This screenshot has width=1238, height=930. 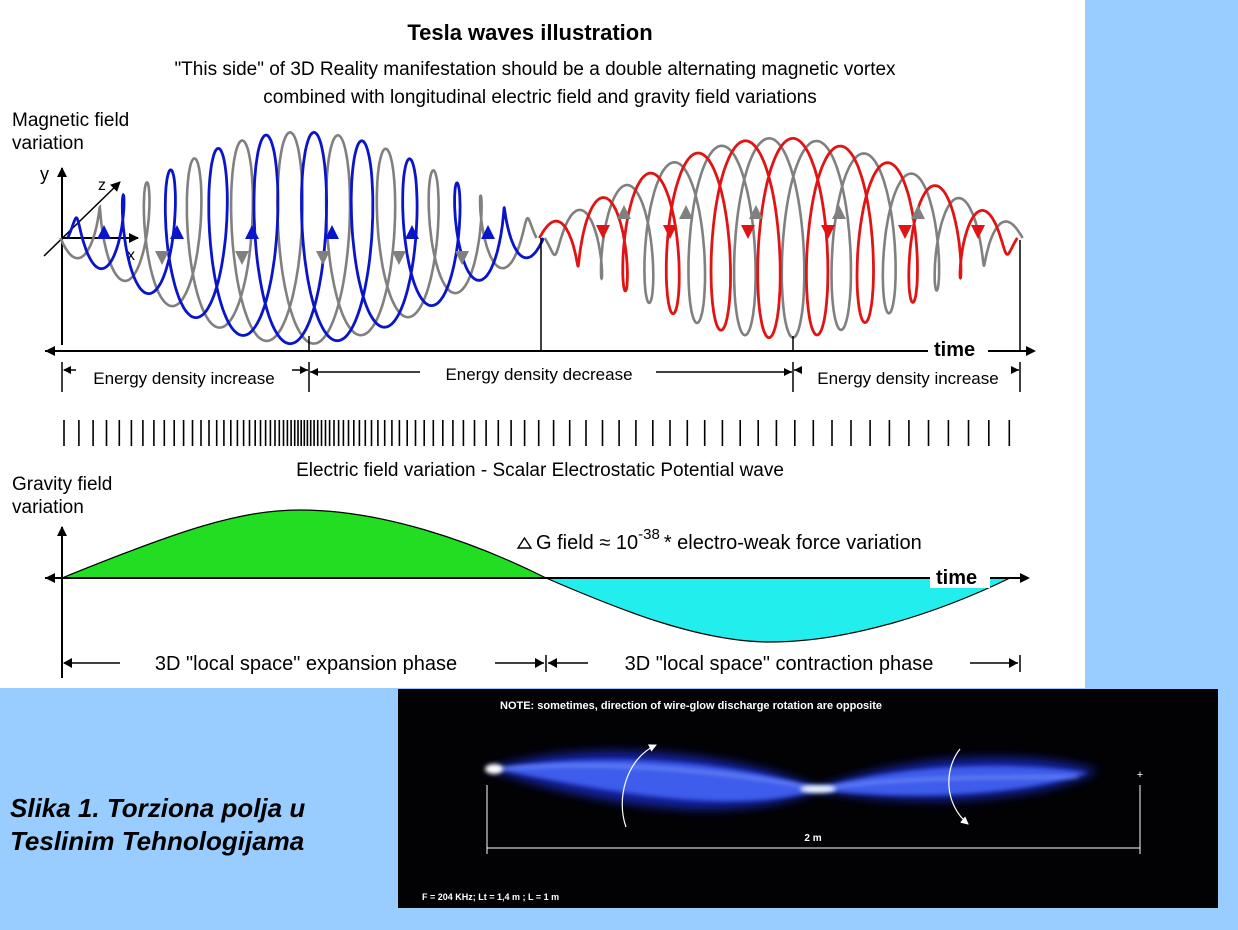 I want to click on rotation-arrow-left, so click(x=639, y=786).